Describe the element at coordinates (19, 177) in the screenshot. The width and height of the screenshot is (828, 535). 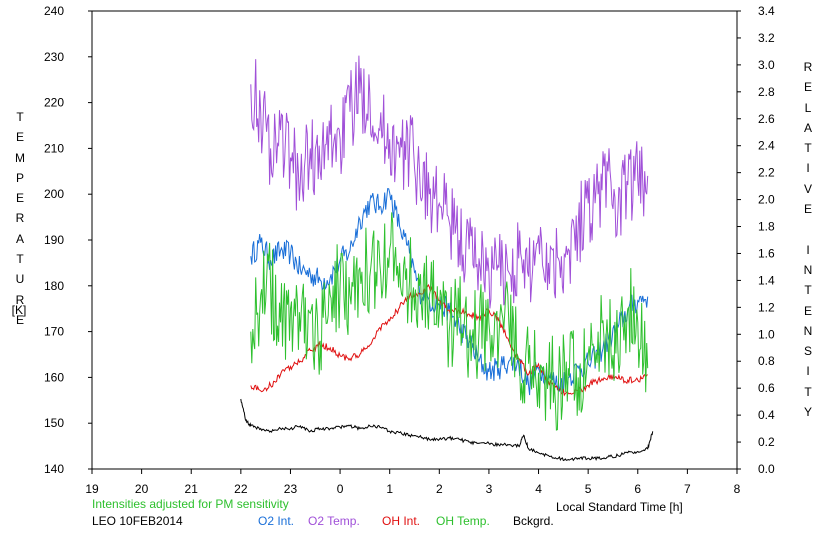
I see `axis-label-letter: P` at that location.